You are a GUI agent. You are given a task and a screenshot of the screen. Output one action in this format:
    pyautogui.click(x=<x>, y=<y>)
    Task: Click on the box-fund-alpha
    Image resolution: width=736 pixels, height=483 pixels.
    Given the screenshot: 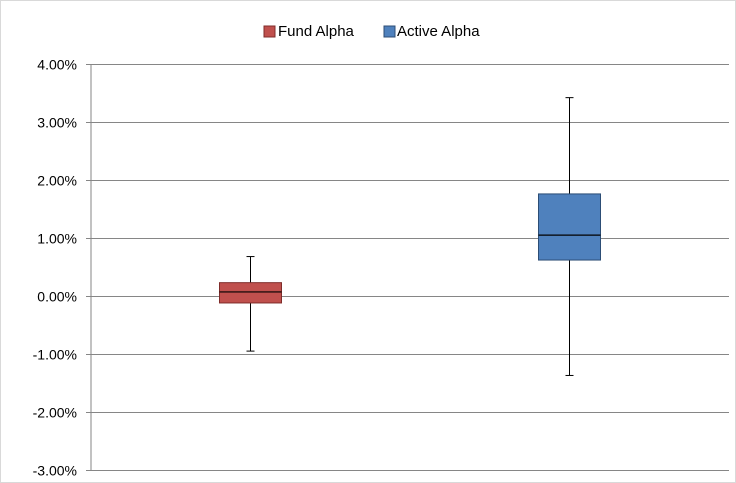 What is the action you would take?
    pyautogui.click(x=250, y=304)
    